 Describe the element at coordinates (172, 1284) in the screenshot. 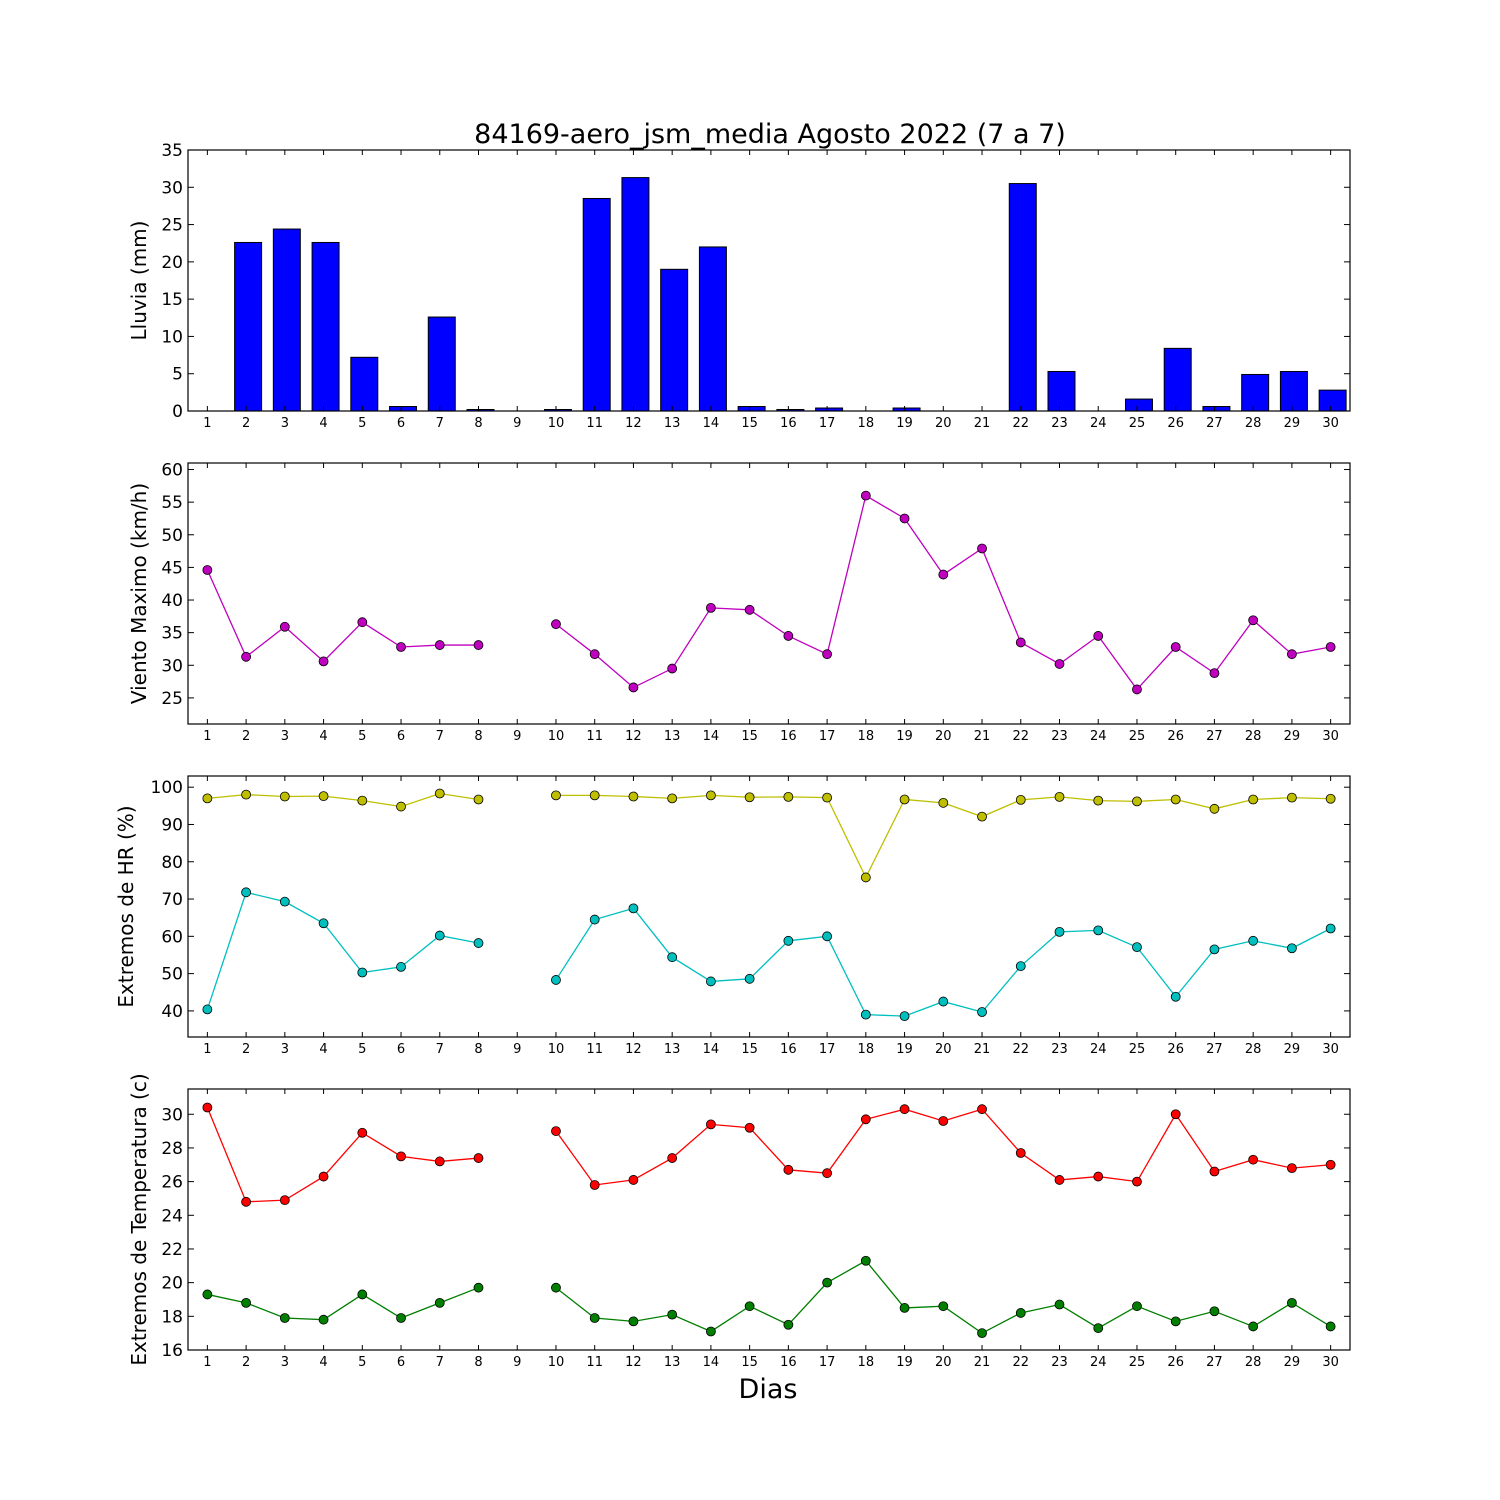

I see `y-tick-label: 20` at that location.